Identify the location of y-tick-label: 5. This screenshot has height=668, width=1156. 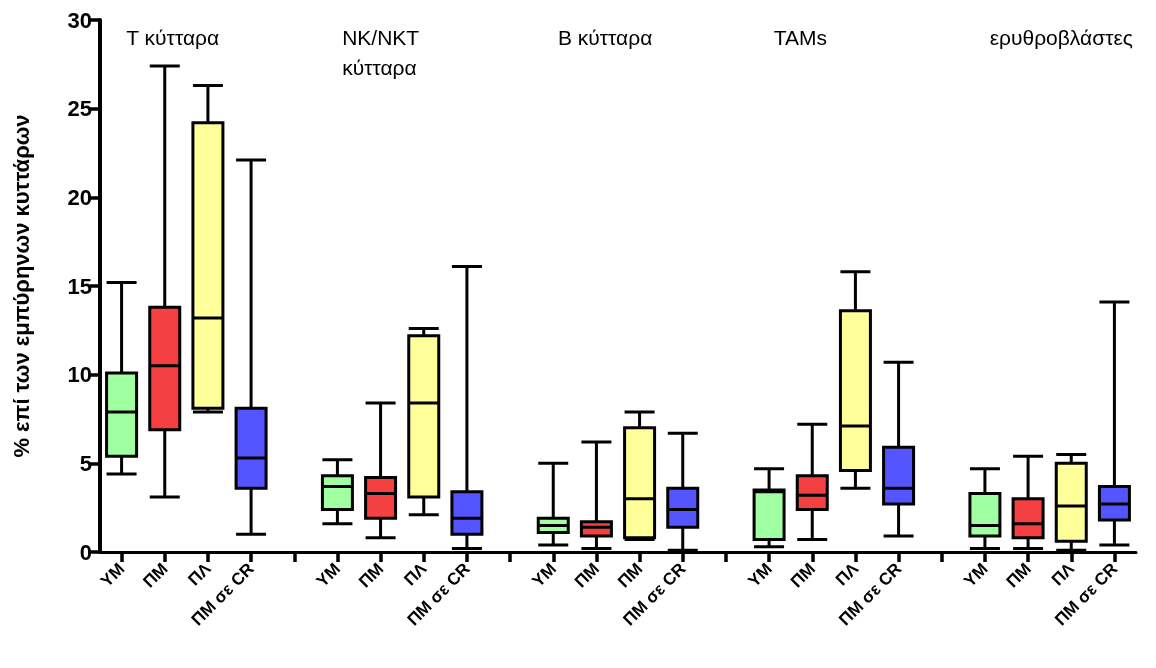
(85, 463).